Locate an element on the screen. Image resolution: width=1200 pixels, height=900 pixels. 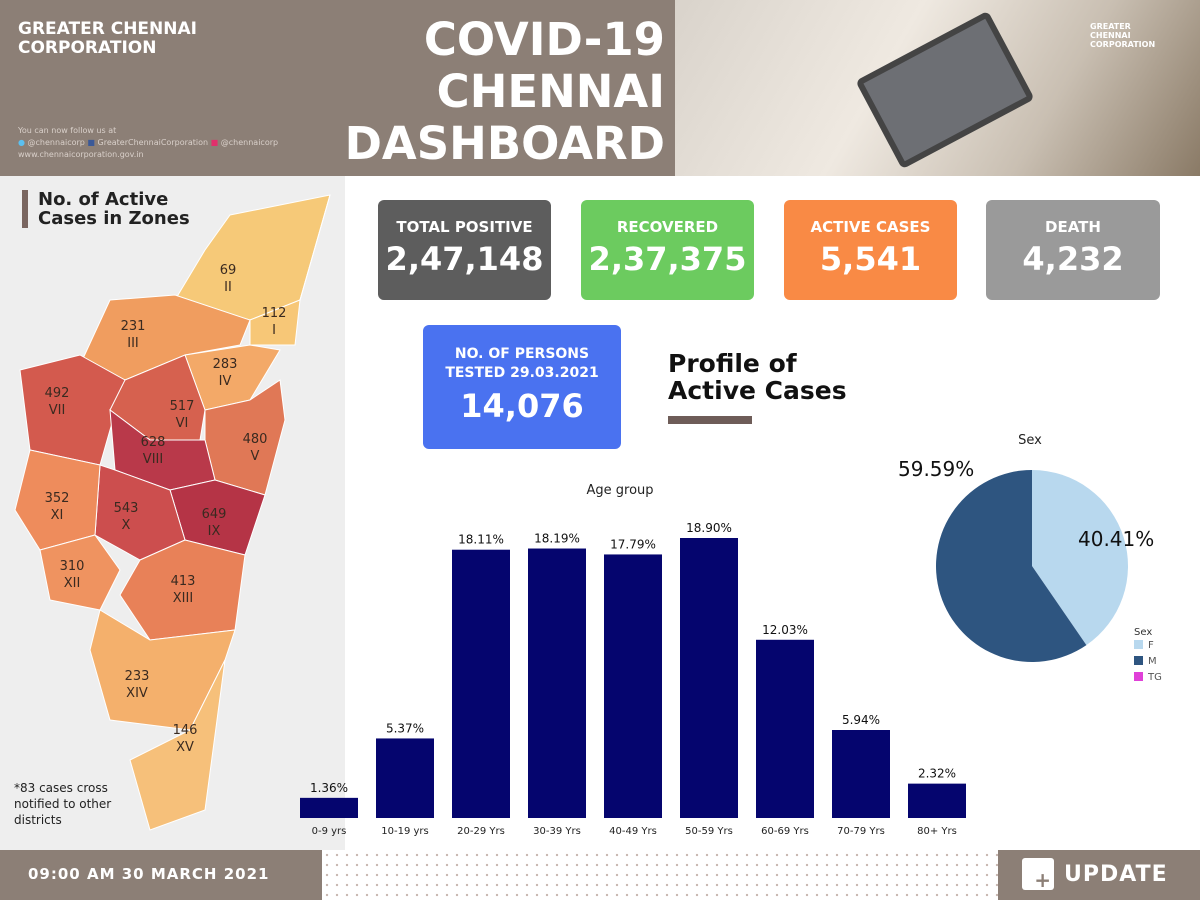
card-label: TOTAL POSITIVE is located at coordinates (464, 227).